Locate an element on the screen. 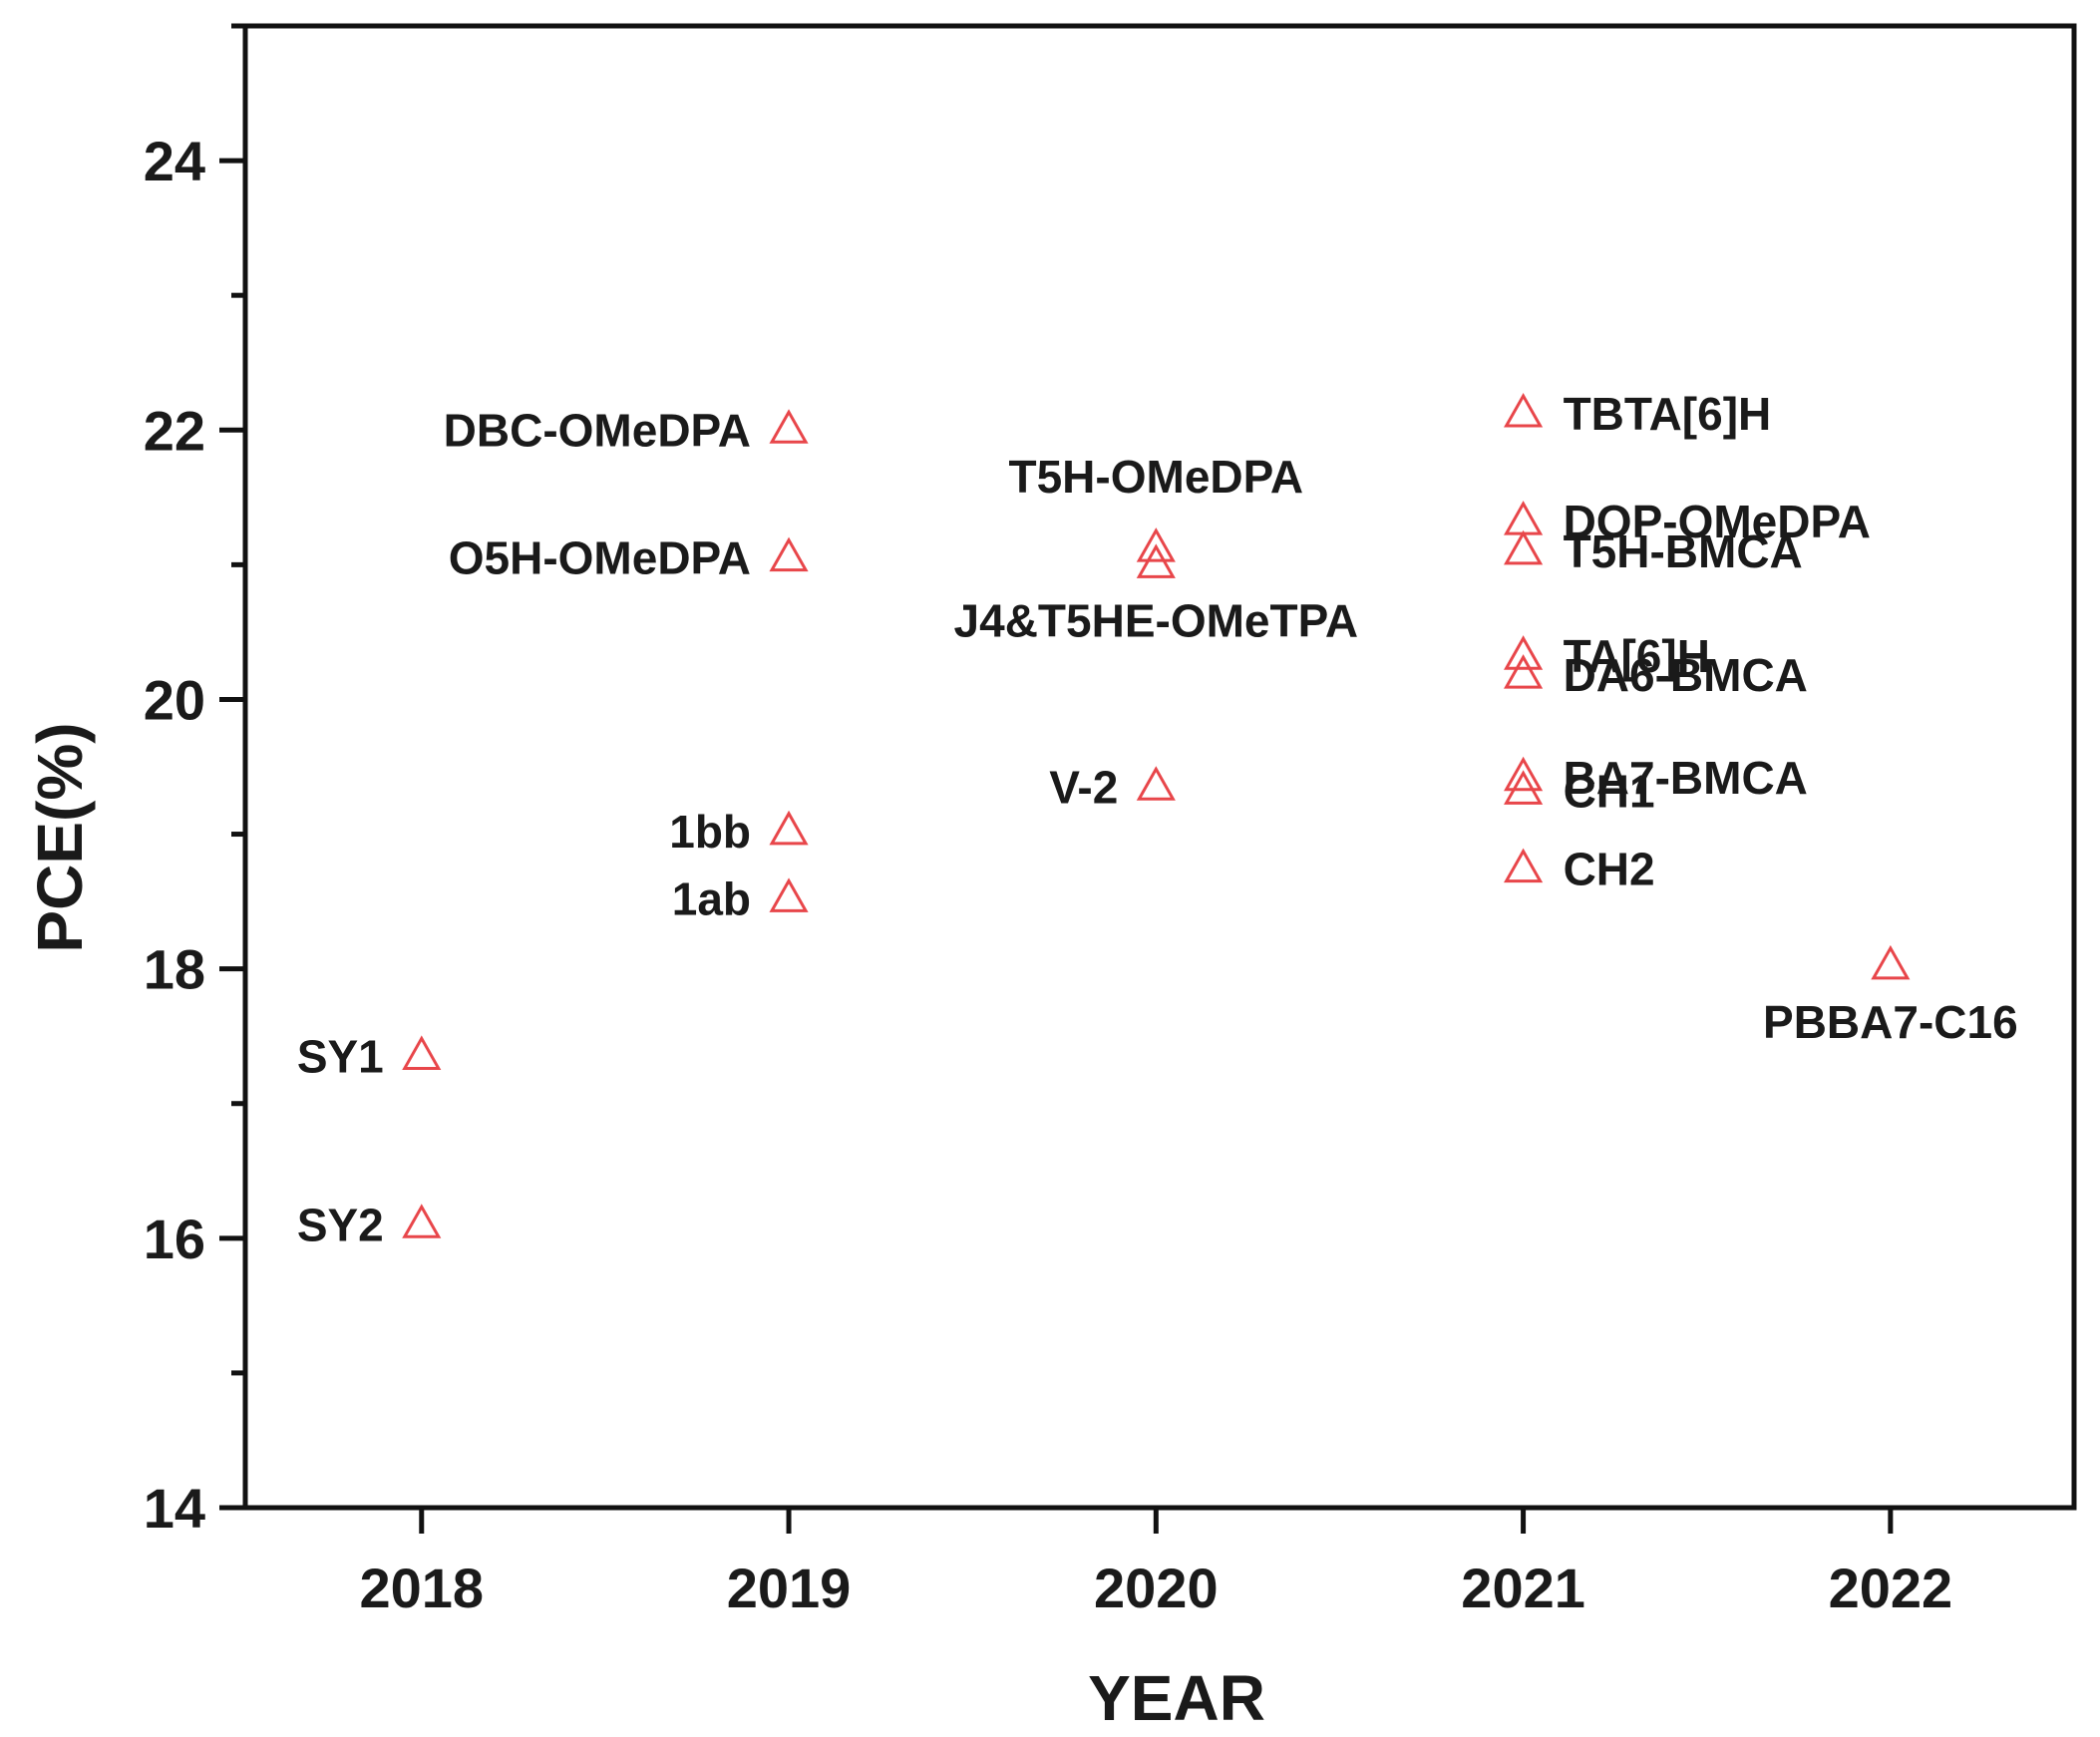  data-point-label: T5H-OMeDPA is located at coordinates (1156, 477).